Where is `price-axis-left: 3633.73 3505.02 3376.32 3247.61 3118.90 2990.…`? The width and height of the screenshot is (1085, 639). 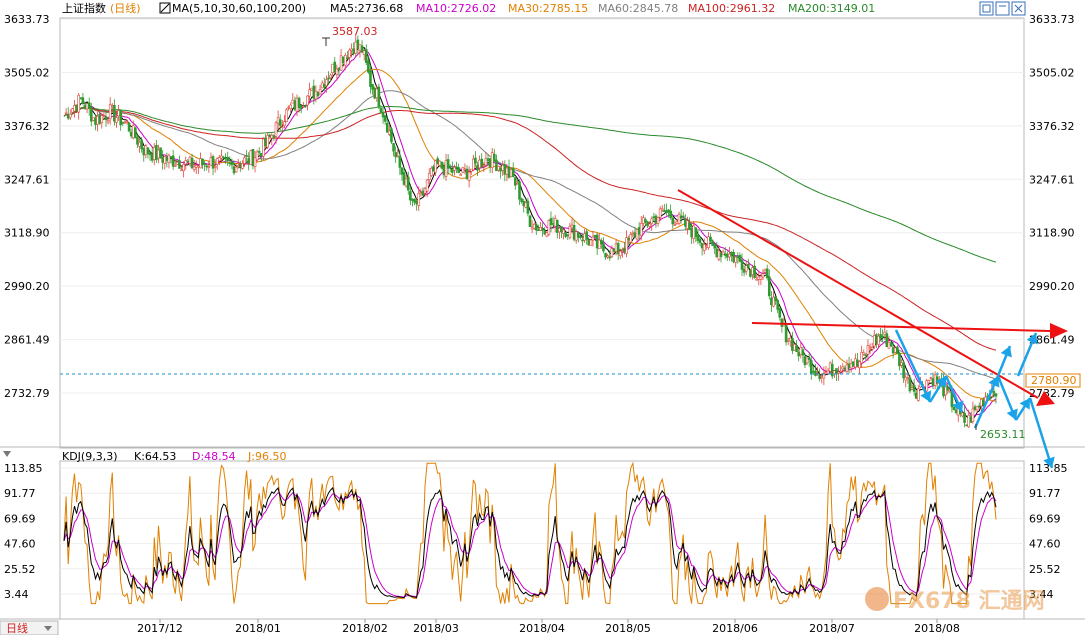 price-axis-left: 3633.73 3505.02 3376.32 3247.61 3118.90 2990.… is located at coordinates (27, 206).